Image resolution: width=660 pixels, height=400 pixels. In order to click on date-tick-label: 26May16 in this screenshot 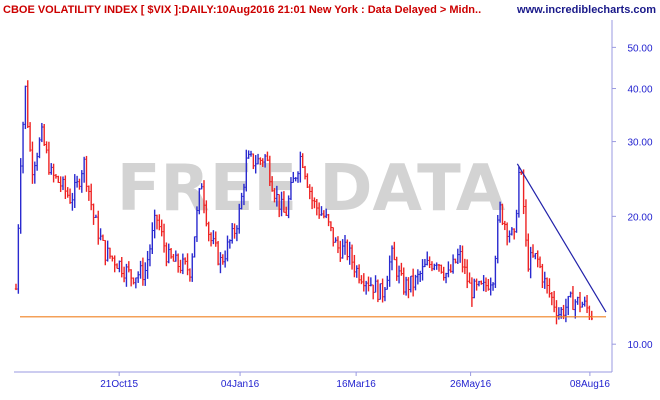, I will do `click(471, 384)`.